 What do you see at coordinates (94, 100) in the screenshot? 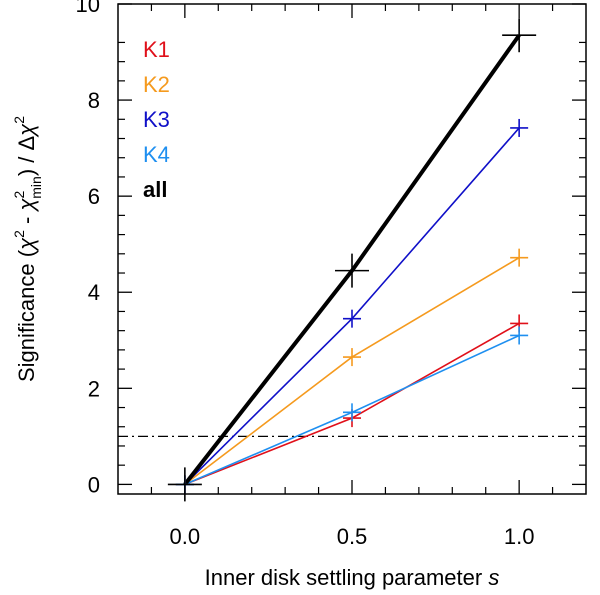
I see `y-tick-label: 8` at bounding box center [94, 100].